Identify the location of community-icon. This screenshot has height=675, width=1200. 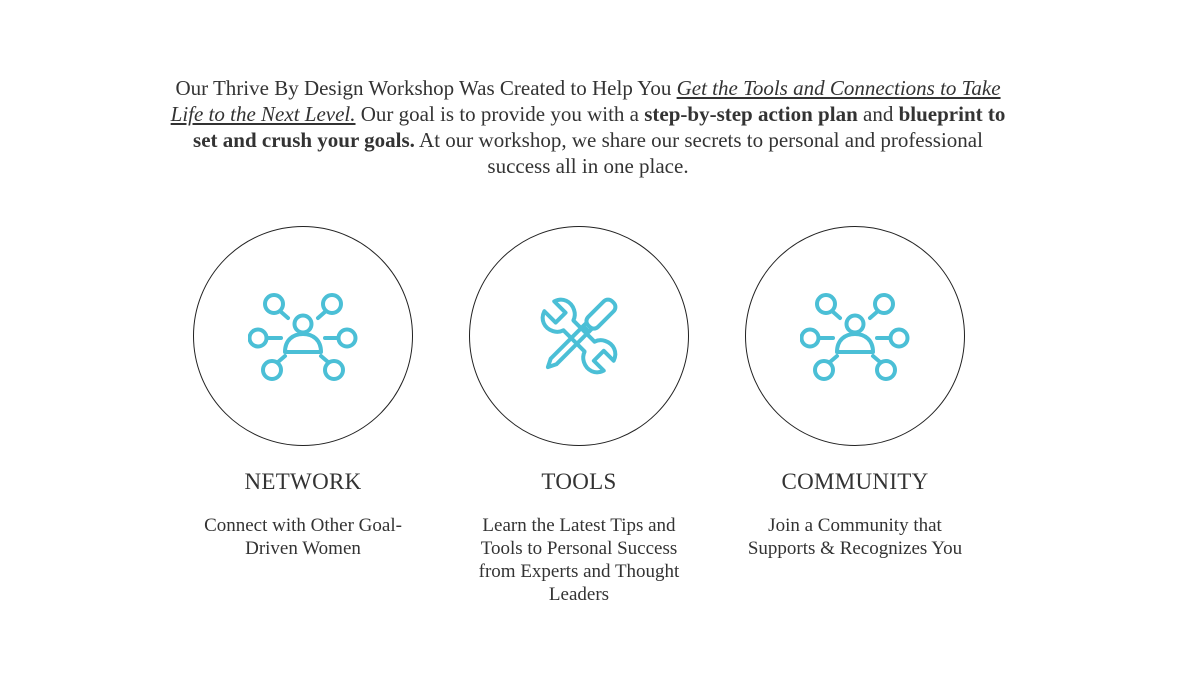
(855, 337).